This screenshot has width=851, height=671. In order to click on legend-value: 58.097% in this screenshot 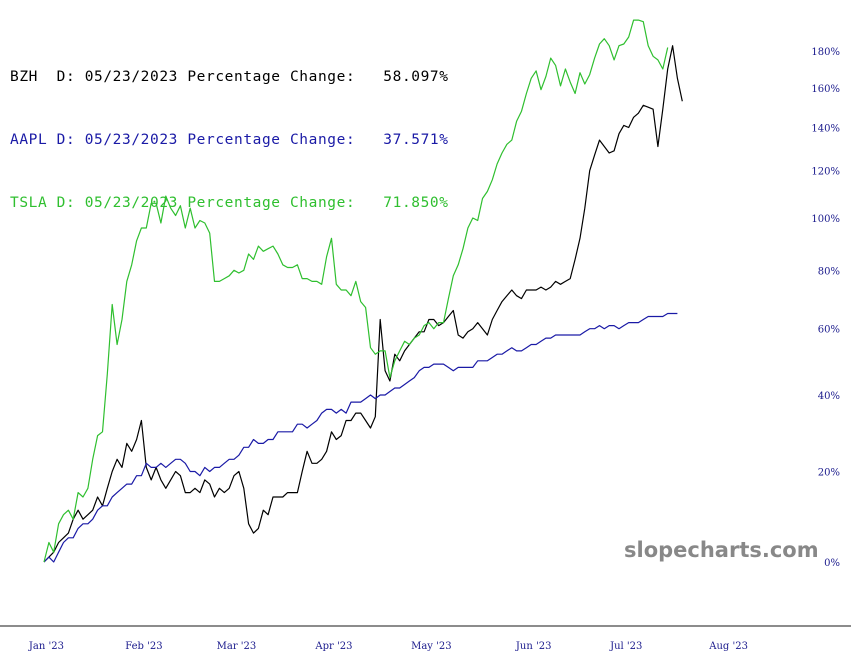, I will do `click(416, 77)`.